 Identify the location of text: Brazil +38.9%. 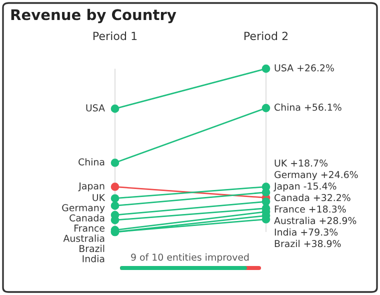
(307, 244).